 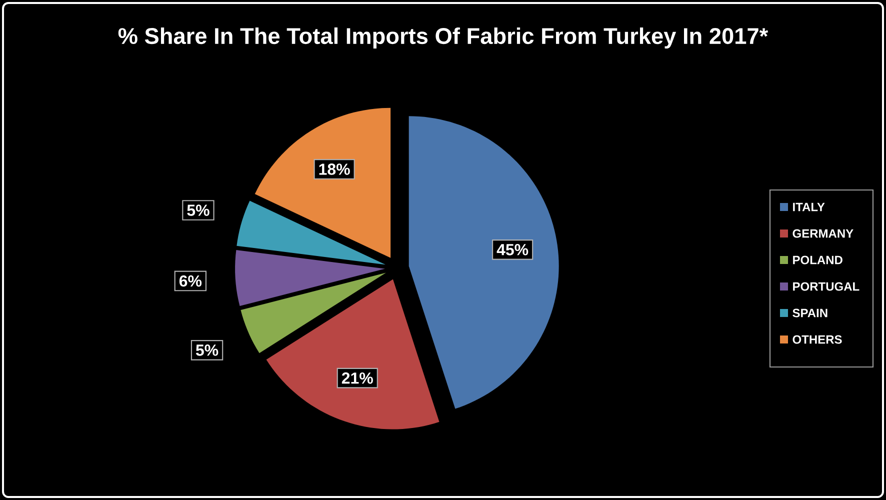 What do you see at coordinates (334, 169) in the screenshot?
I see `data-label: 18%` at bounding box center [334, 169].